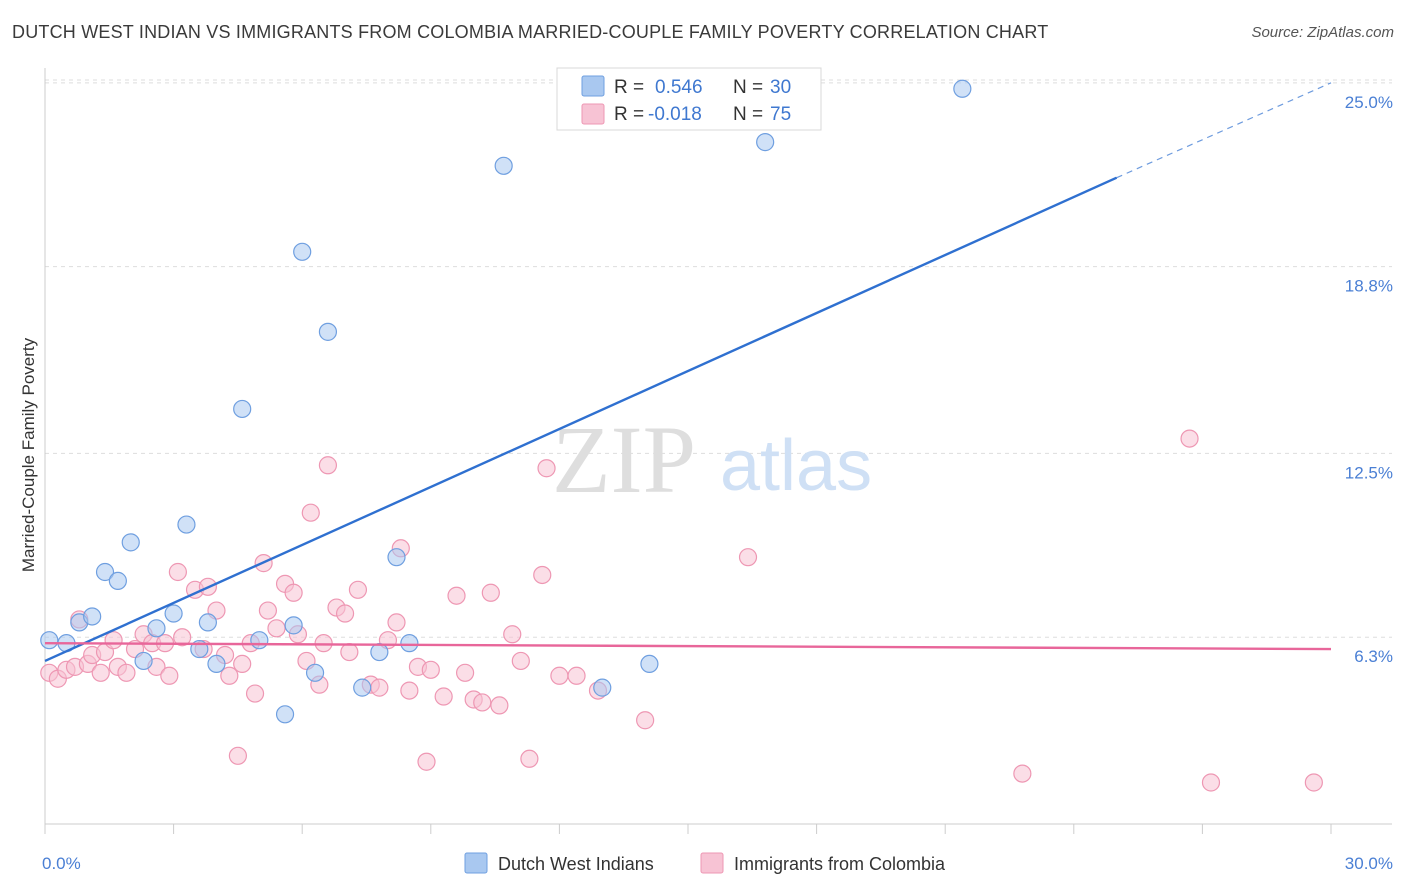  I want to click on stats-legend: R = 0.546 N = 30 R = -0.018 N = 75, so click(689, 99).